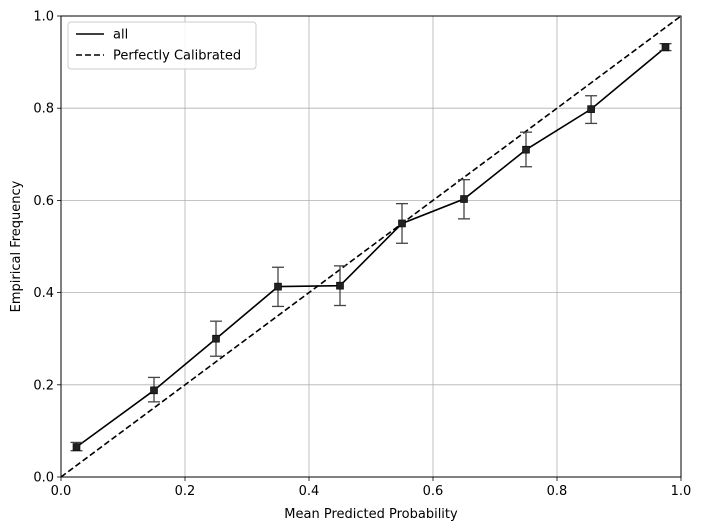  Describe the element at coordinates (309, 491) in the screenshot. I see `x-tick-label: 0.4` at that location.